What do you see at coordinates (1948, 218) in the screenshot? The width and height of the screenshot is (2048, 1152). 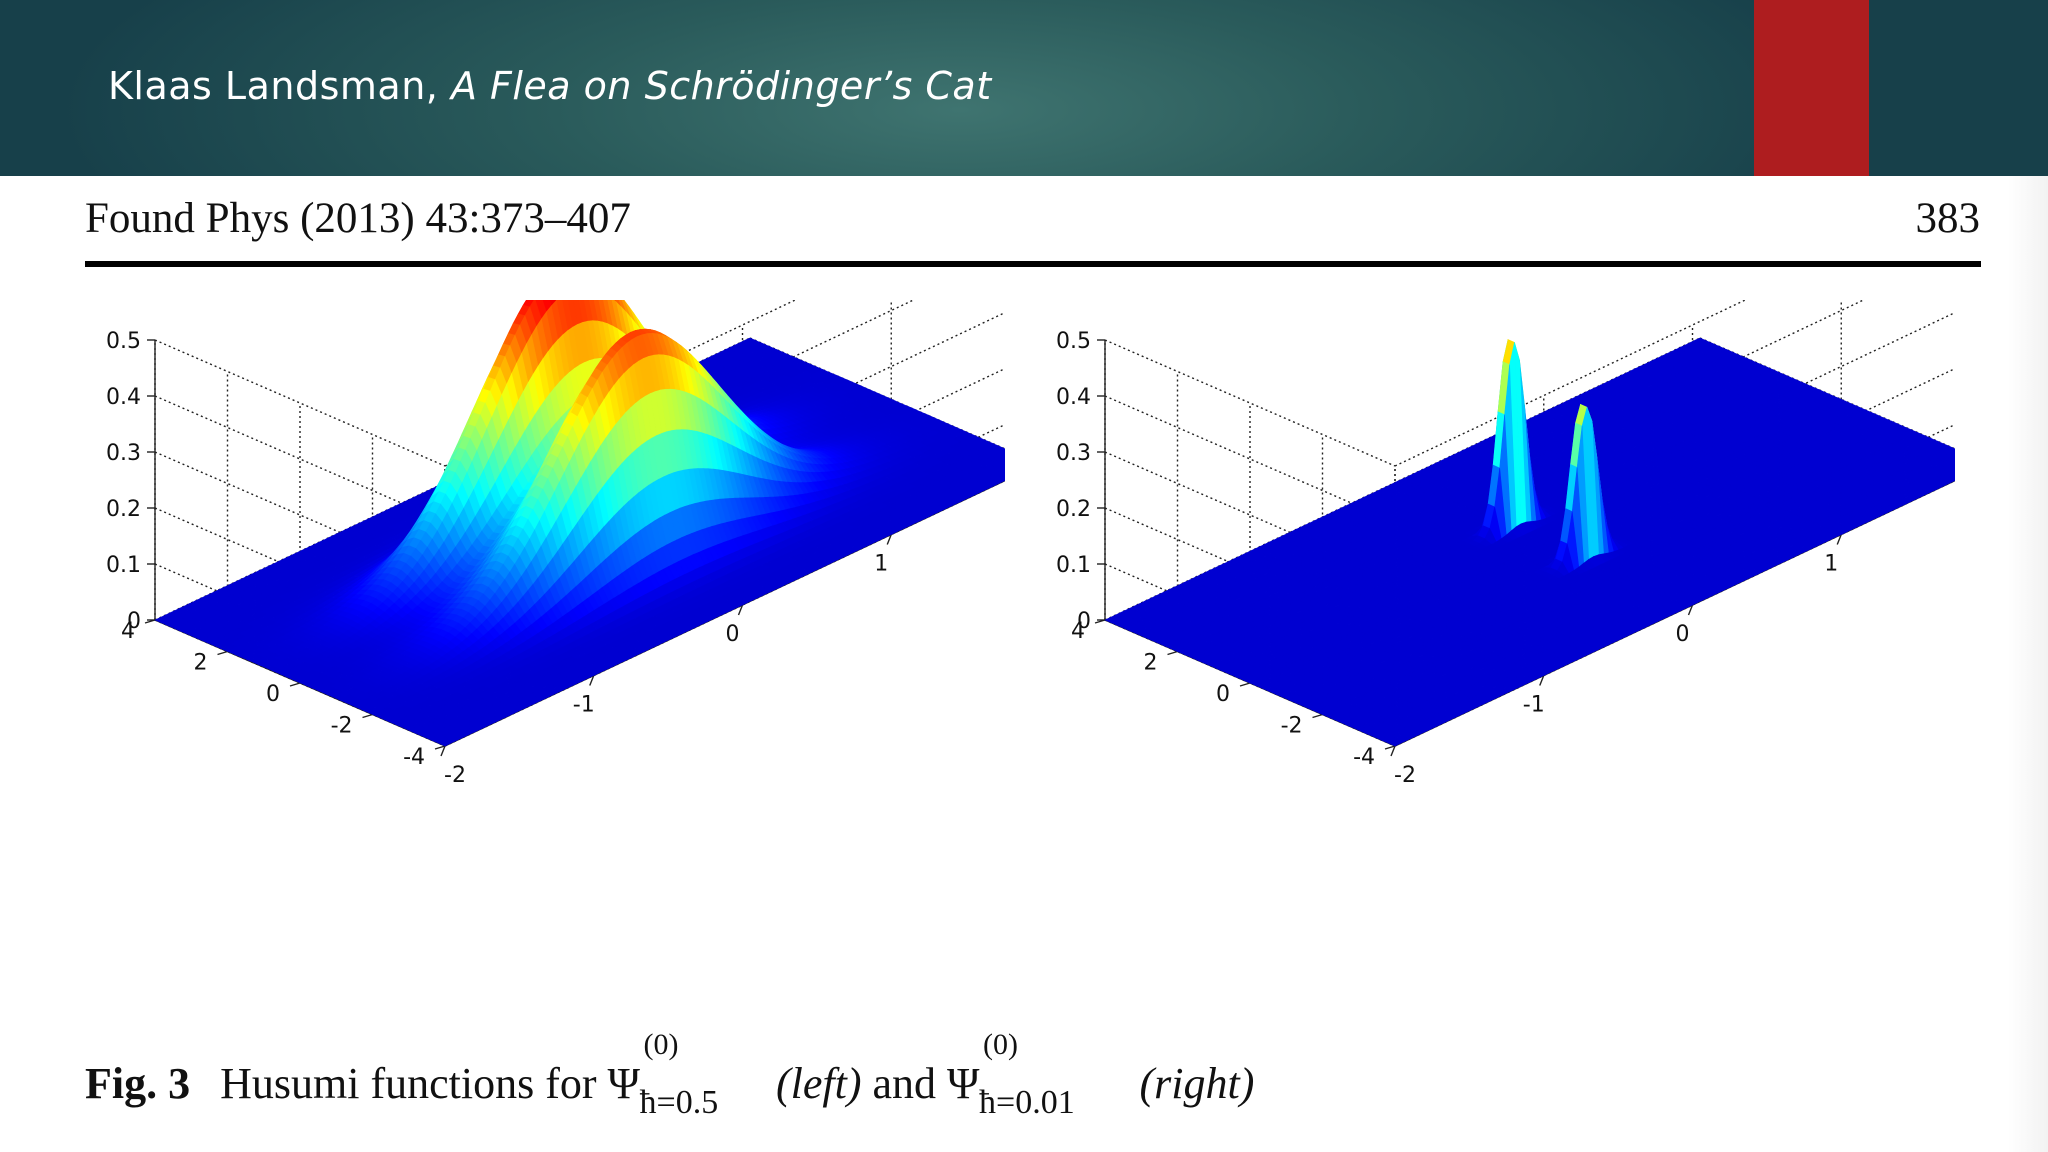 I see `page-number: 383` at bounding box center [1948, 218].